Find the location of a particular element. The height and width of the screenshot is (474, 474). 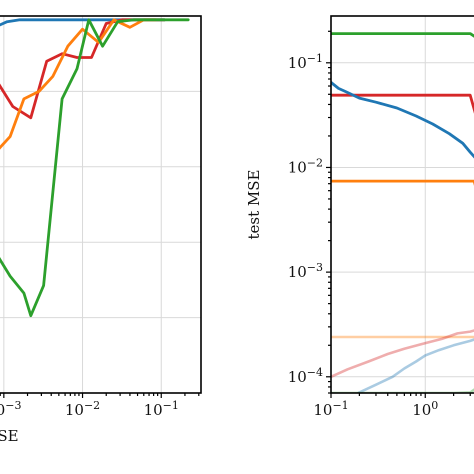

x-axis-label: SE is located at coordinates (9, 436).